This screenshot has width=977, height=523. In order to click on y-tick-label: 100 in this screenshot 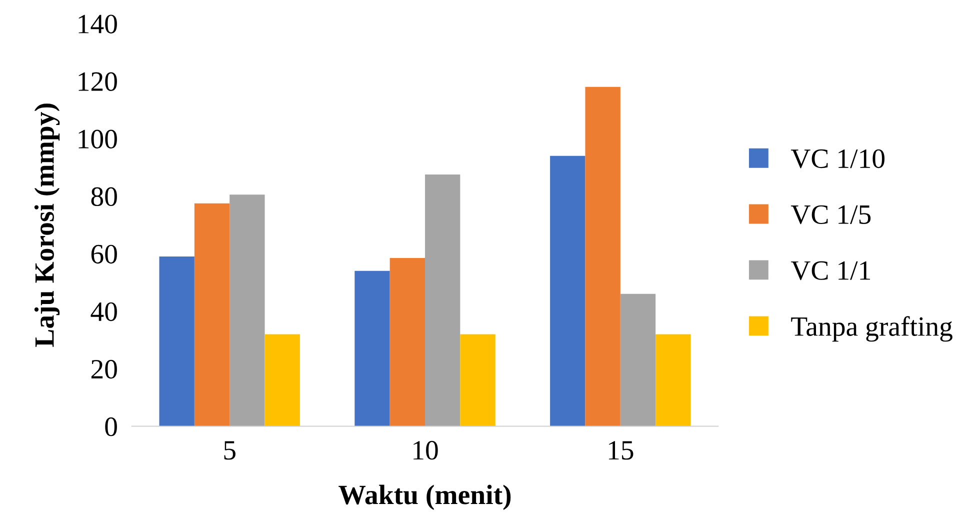, I will do `click(97, 139)`.